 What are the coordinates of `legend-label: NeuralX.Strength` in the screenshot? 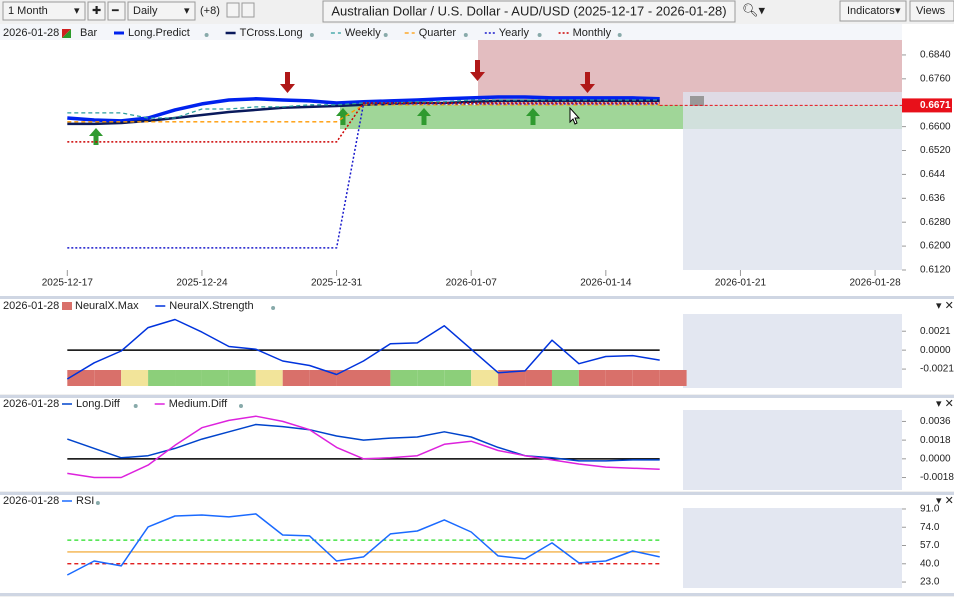 It's located at (211, 306).